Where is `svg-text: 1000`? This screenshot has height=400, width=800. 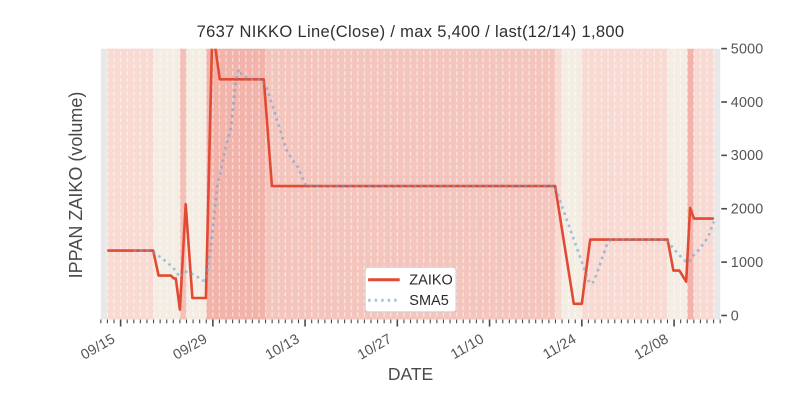
svg-text: 1000 is located at coordinates (747, 263).